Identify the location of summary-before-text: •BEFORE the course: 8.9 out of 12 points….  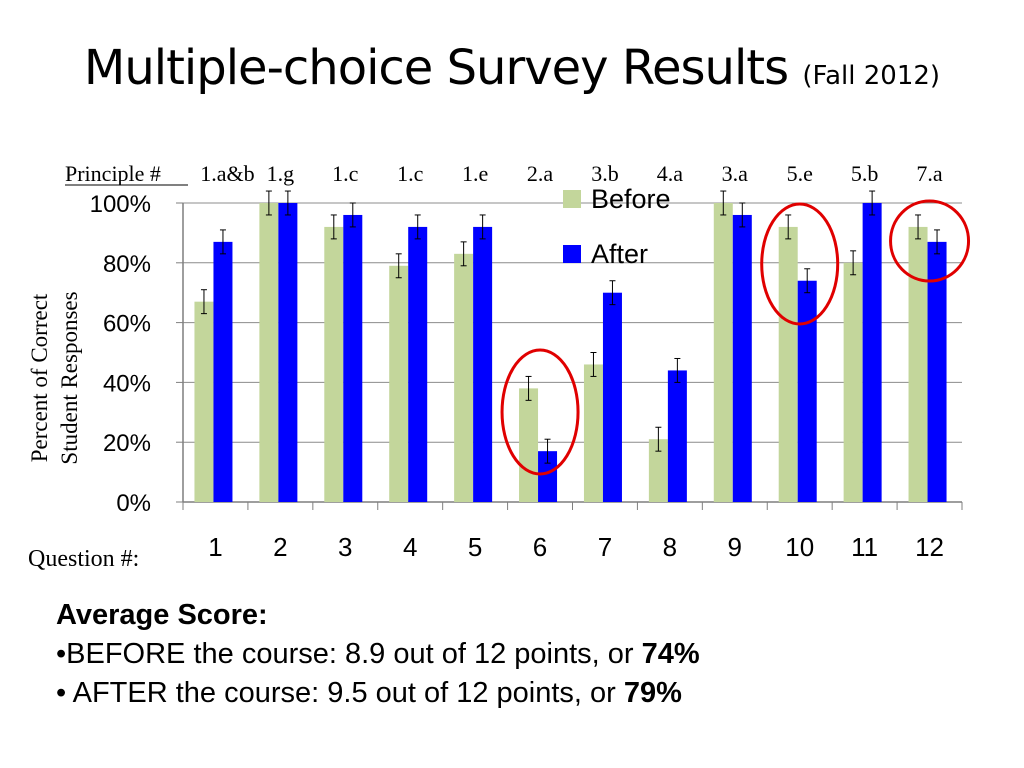
(349, 654).